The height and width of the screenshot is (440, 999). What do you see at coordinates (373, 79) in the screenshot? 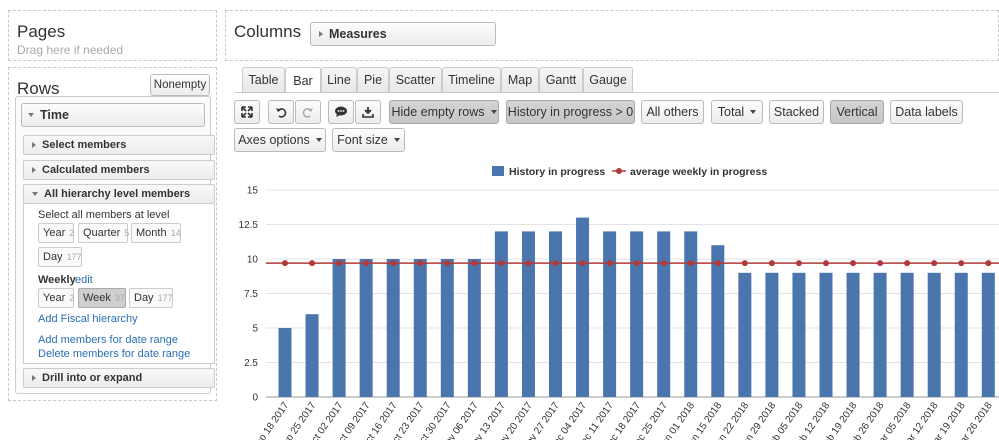
I see `tab-pie: Pie` at bounding box center [373, 79].